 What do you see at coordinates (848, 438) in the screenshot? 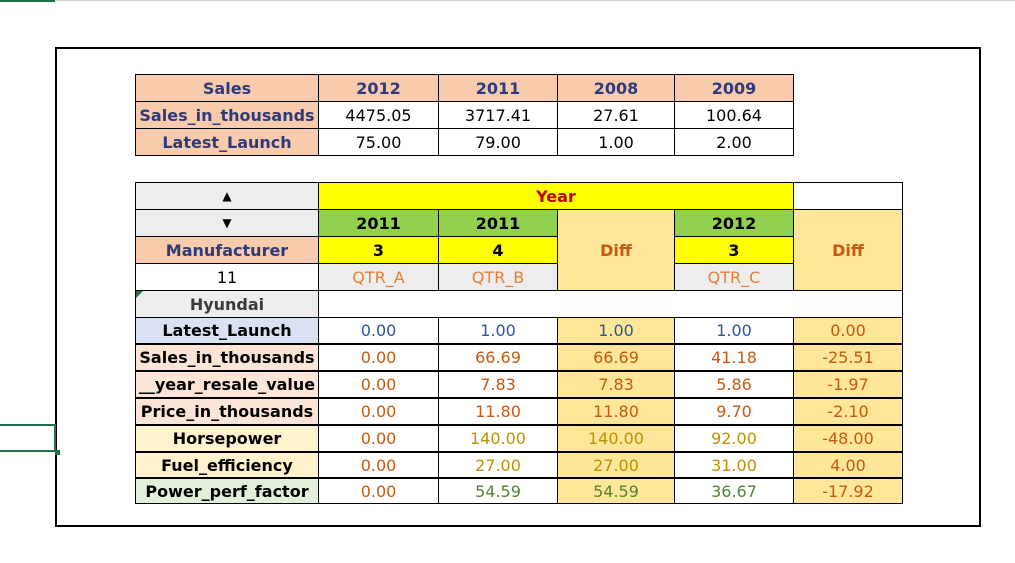
I see `metric-value-cell: -48.00` at bounding box center [848, 438].